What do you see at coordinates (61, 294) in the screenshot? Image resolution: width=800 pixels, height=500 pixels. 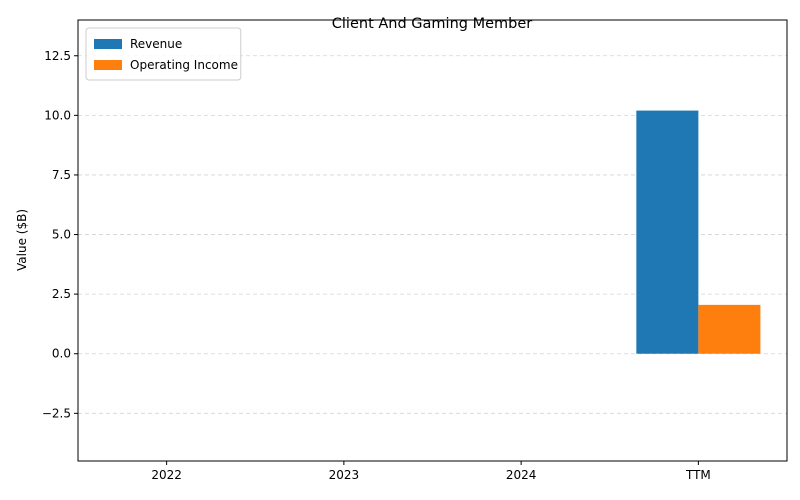 I see `y-tick-label: 2.5` at bounding box center [61, 294].